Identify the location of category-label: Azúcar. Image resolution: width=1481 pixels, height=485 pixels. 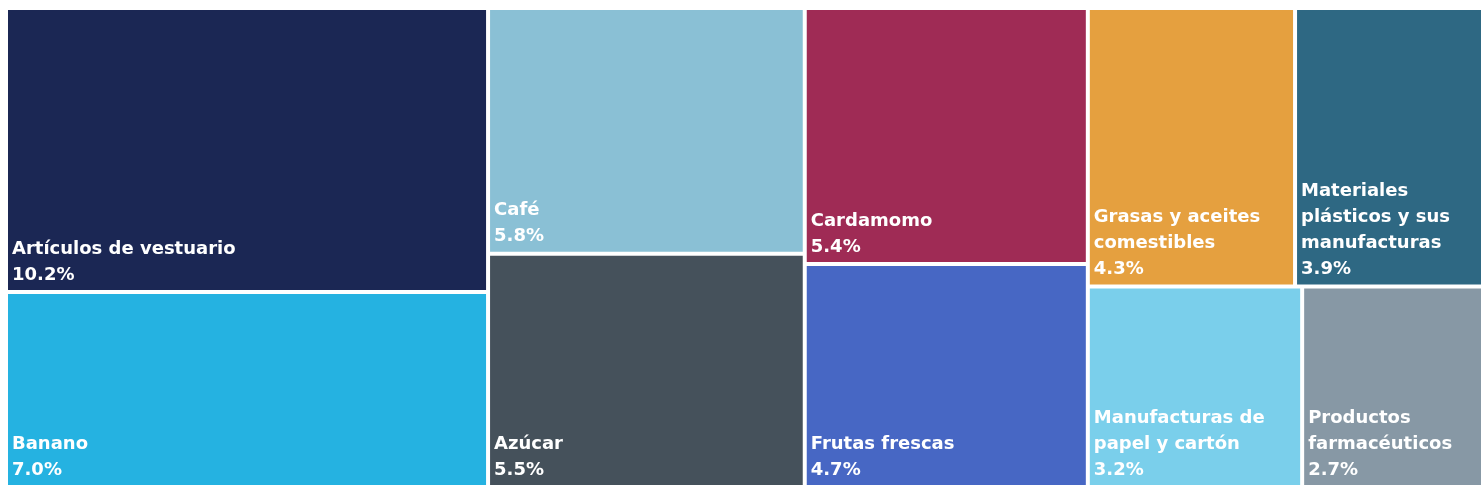
(529, 442).